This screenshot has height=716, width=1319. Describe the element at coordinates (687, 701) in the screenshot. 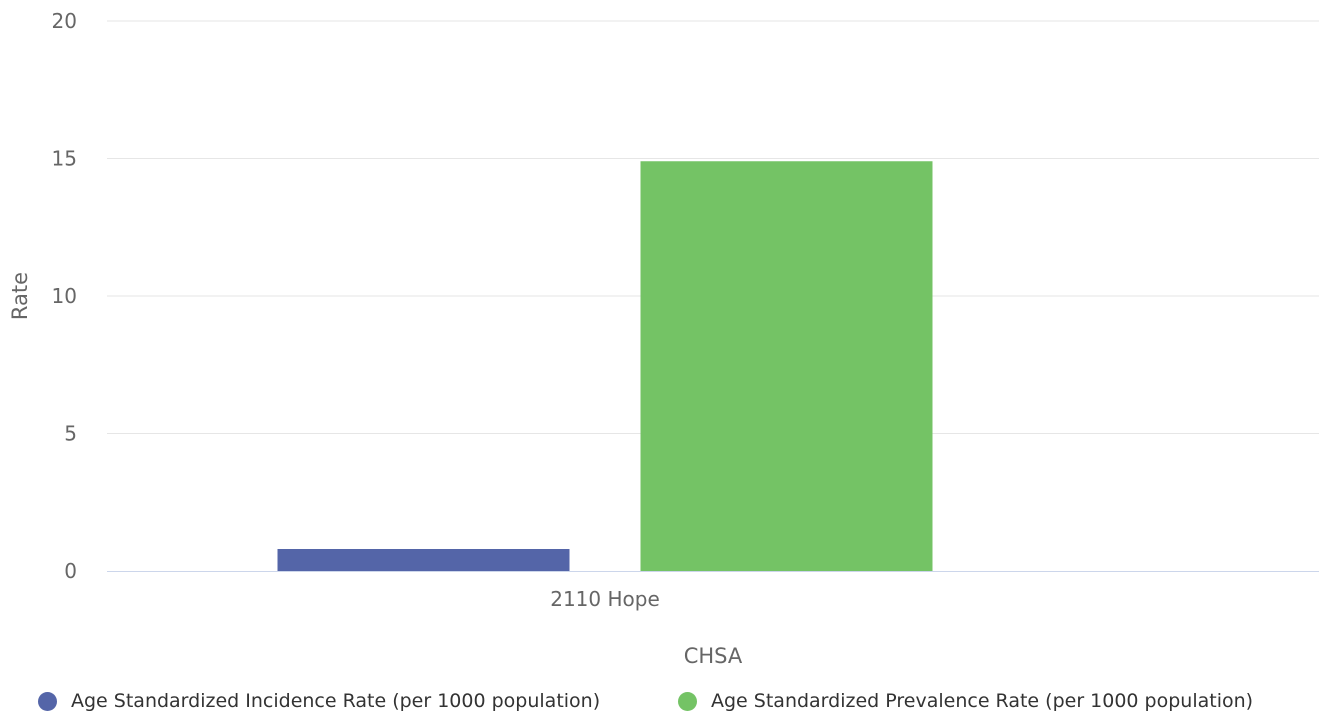

I see `legend-swatch-prevalence` at that location.